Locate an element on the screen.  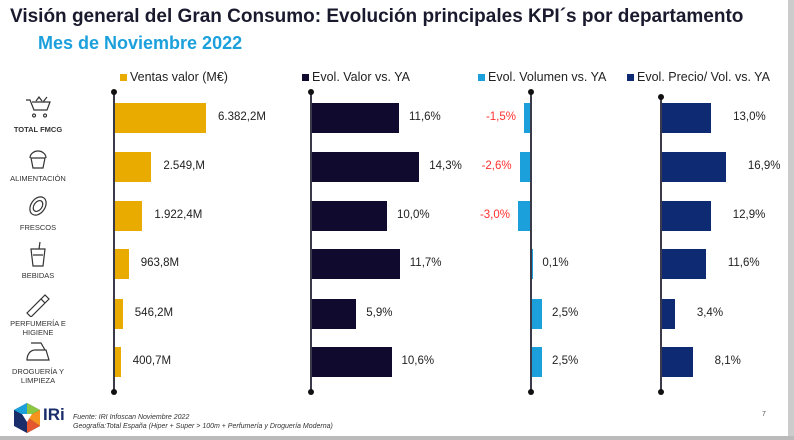
papaya-icon is located at coordinates (38, 206).